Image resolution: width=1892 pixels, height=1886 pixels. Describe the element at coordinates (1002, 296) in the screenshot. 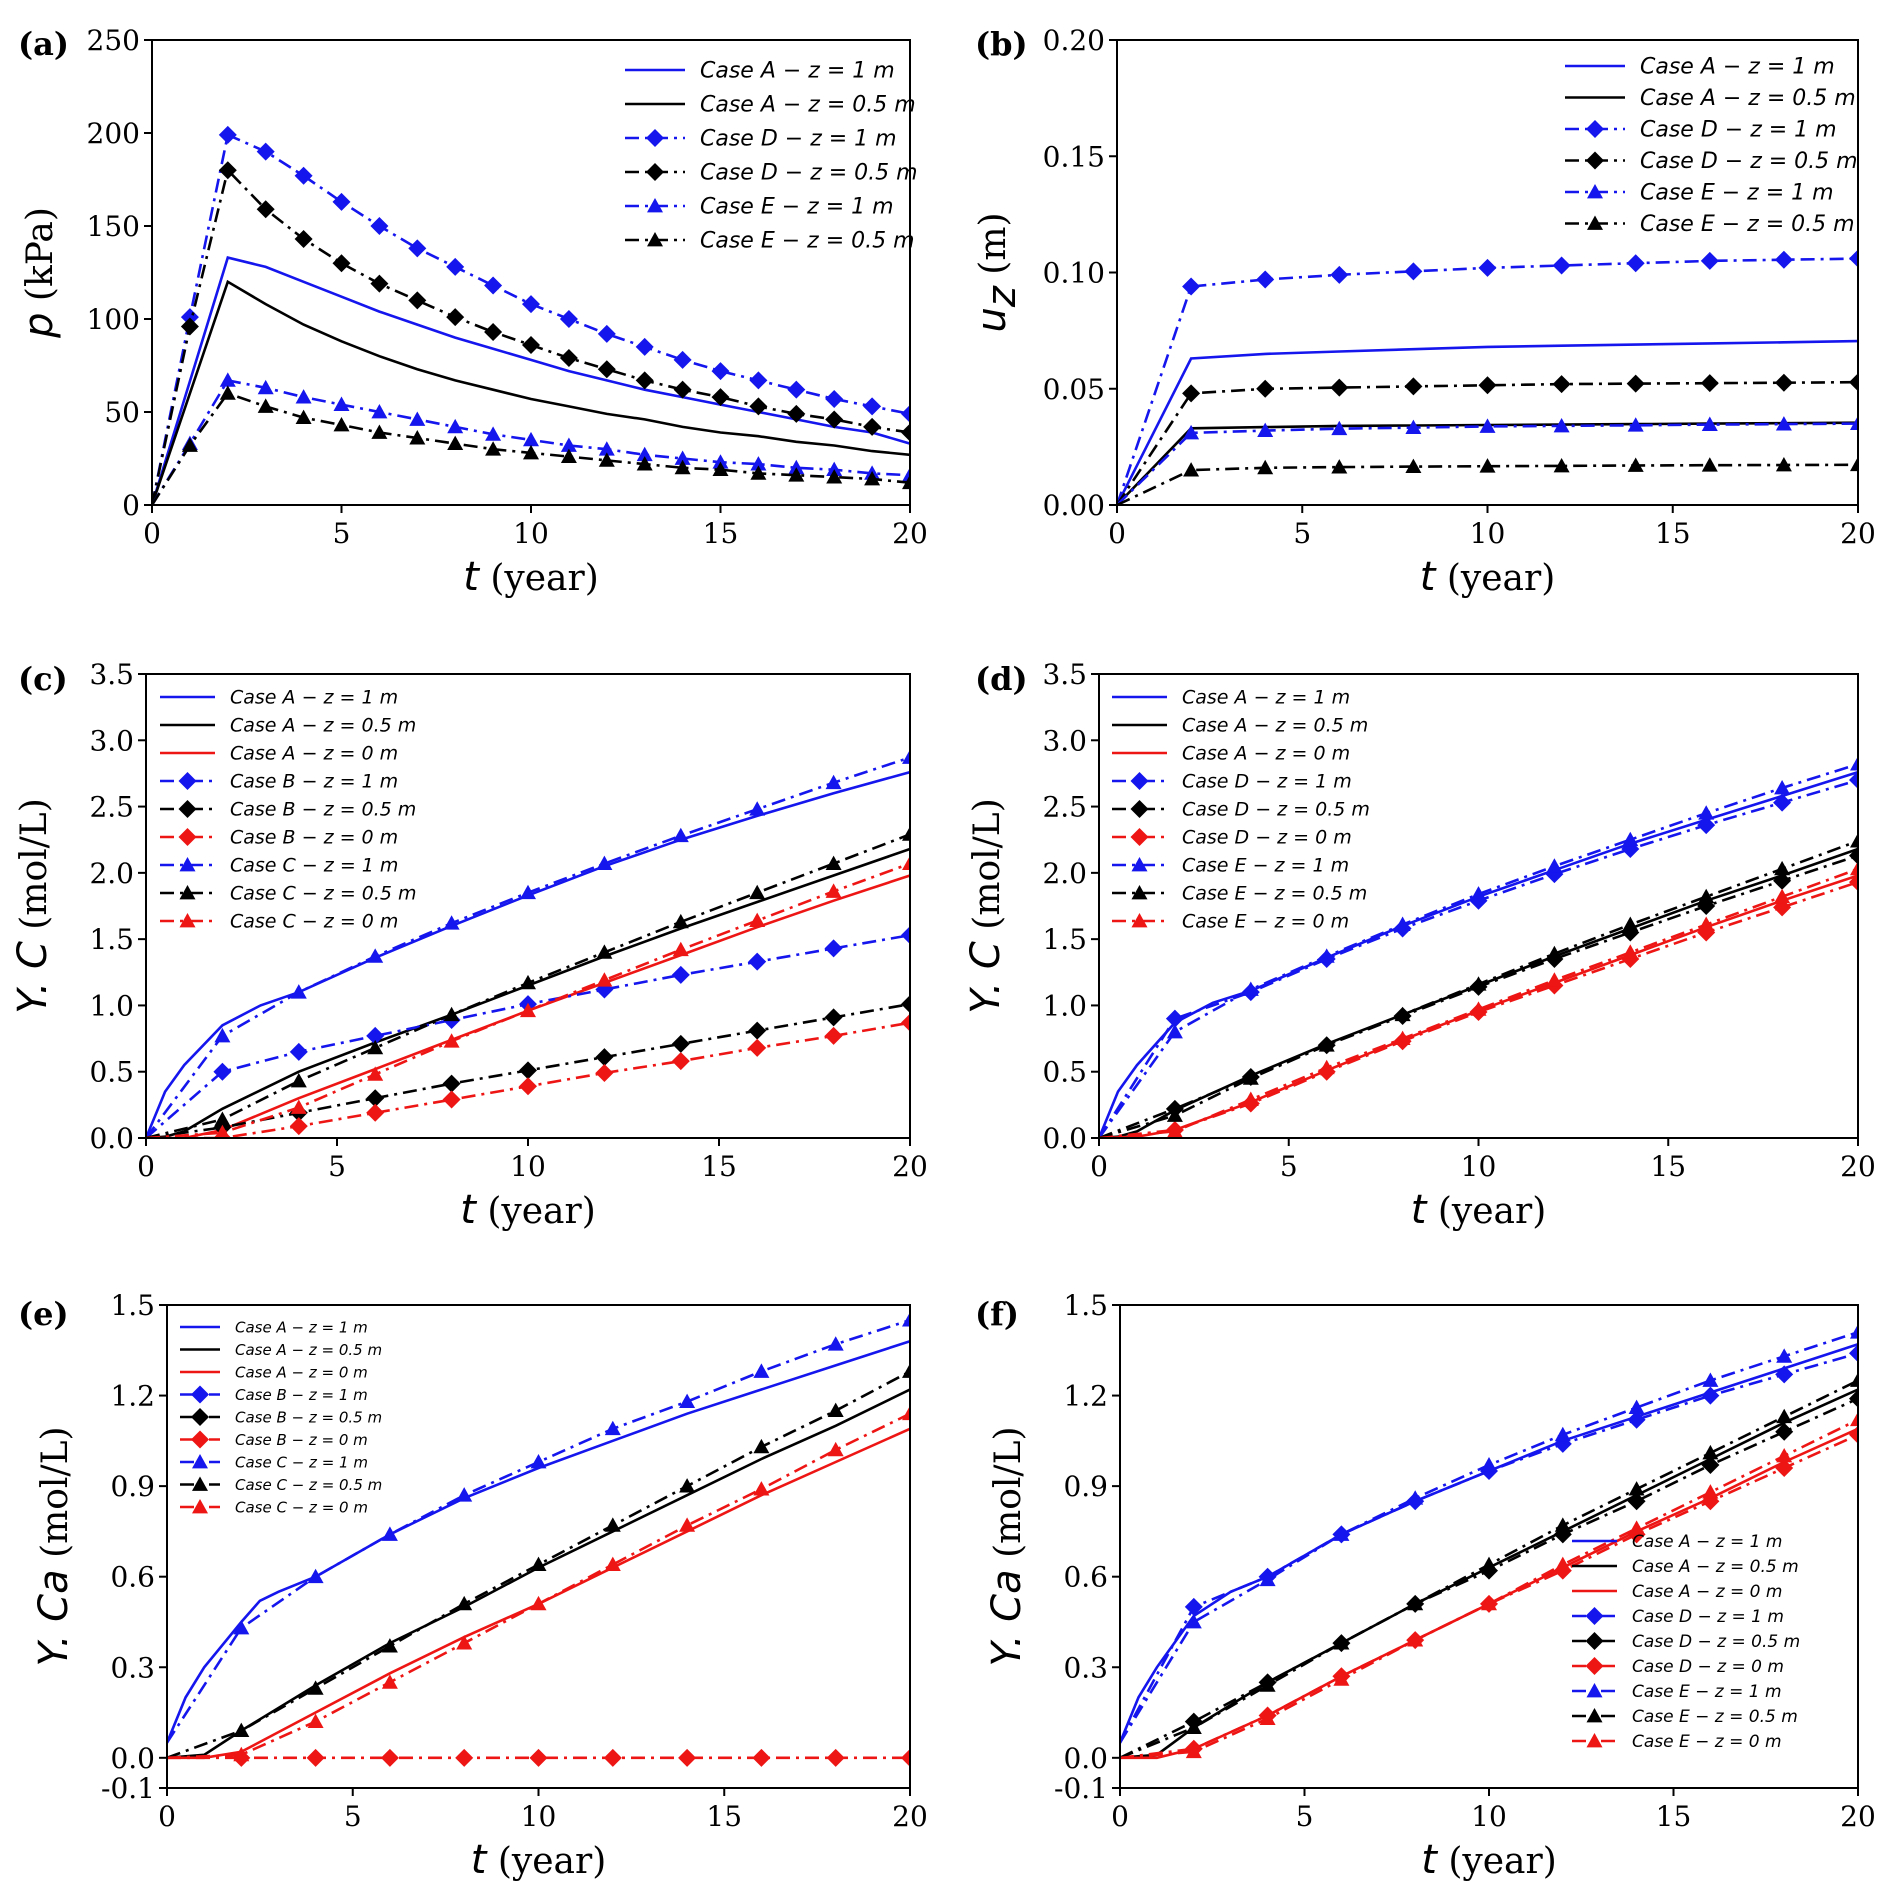

I see `y-axis-subscript: z` at that location.